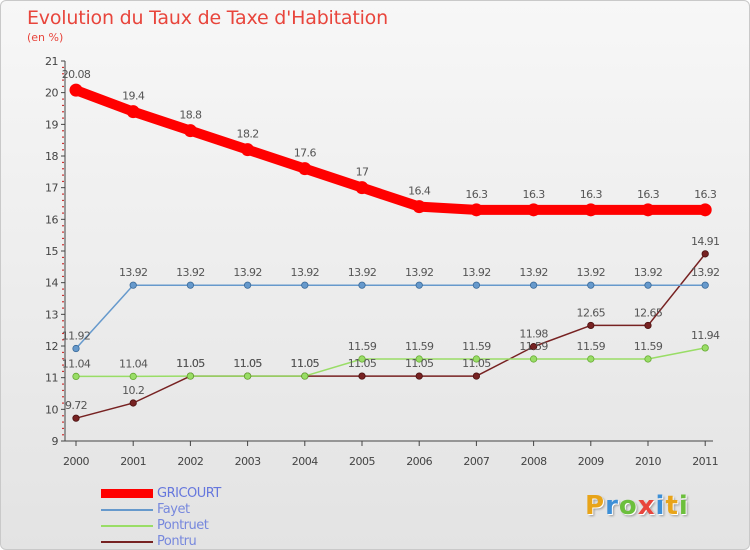 This screenshot has height=550, width=750. Describe the element at coordinates (76, 363) in the screenshot. I see `data-label-pontruet: 11.04` at that location.